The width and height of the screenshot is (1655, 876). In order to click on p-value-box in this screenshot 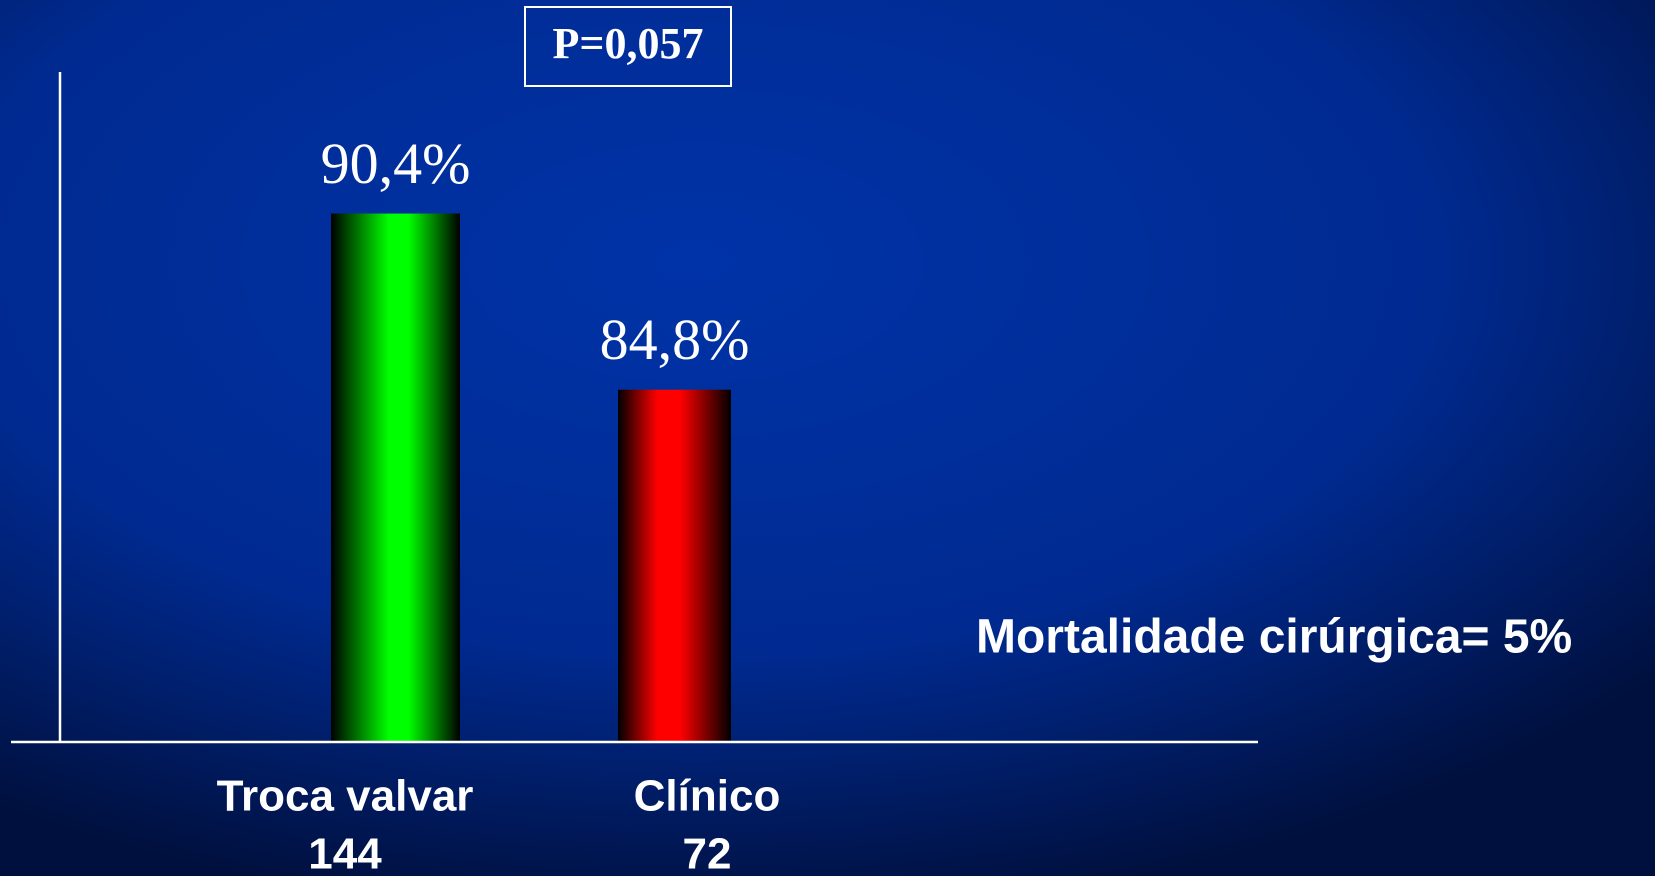, I will do `click(628, 46)`.